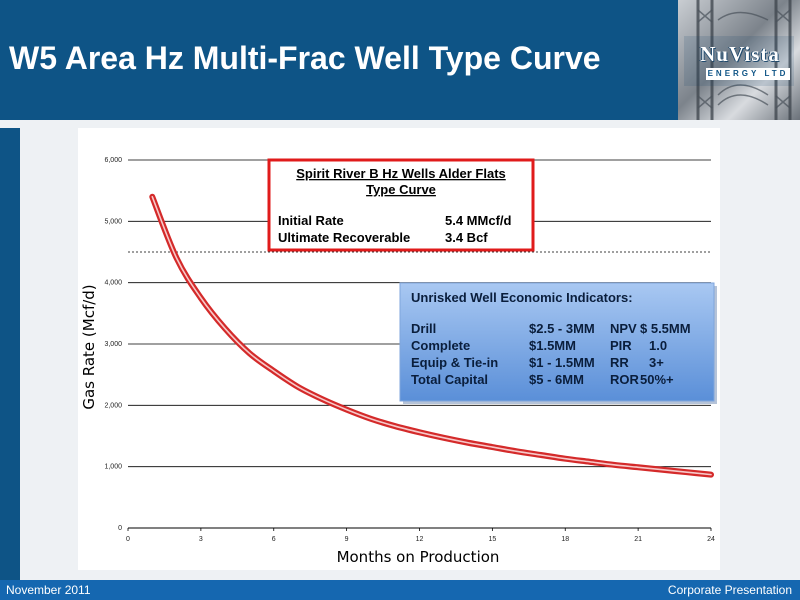  What do you see at coordinates (113, 160) in the screenshot?
I see `y-tick-label: 6,000` at bounding box center [113, 160].